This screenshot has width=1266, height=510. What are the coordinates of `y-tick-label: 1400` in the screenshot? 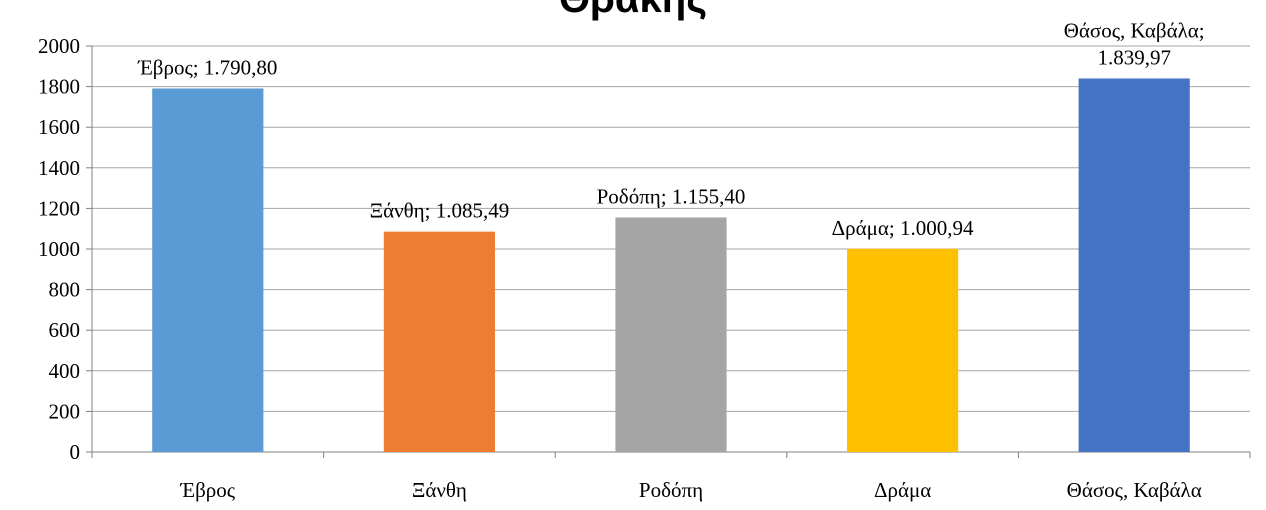 It's located at (59, 168).